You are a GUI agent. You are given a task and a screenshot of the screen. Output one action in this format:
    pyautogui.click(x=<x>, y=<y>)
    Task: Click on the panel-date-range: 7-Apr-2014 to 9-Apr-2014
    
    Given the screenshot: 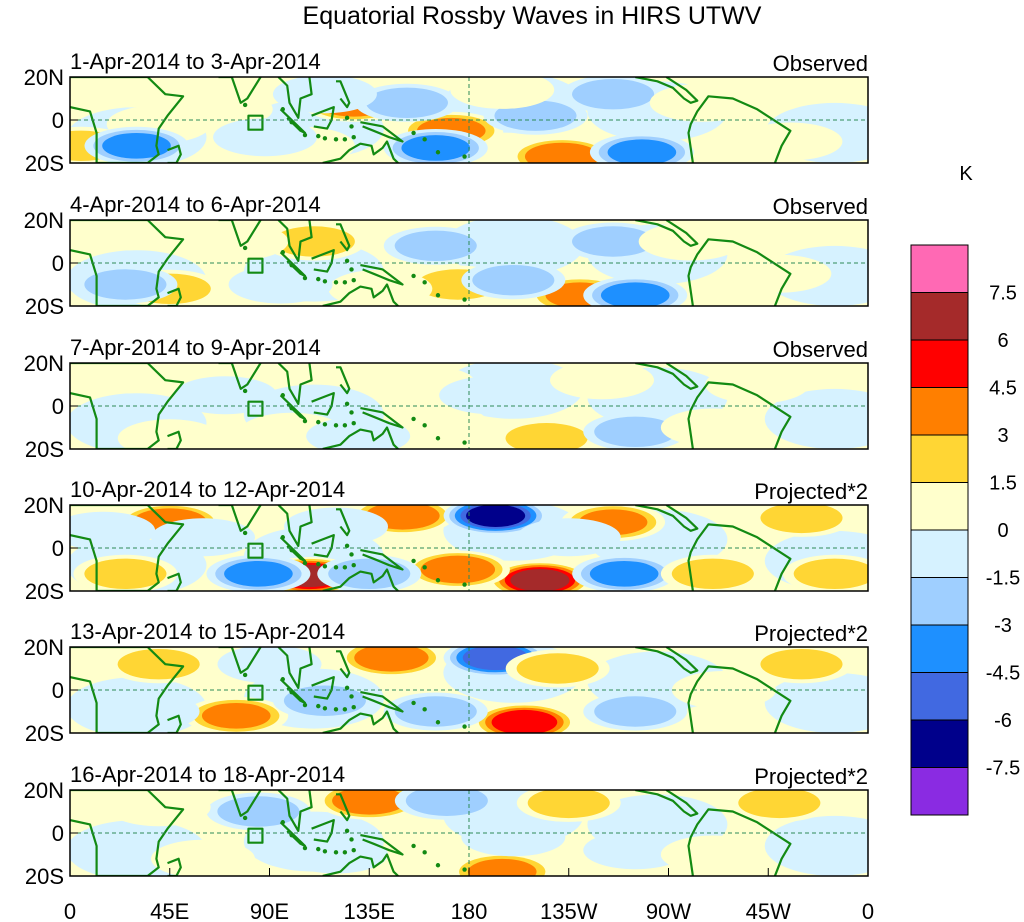 What is the action you would take?
    pyautogui.click(x=195, y=347)
    